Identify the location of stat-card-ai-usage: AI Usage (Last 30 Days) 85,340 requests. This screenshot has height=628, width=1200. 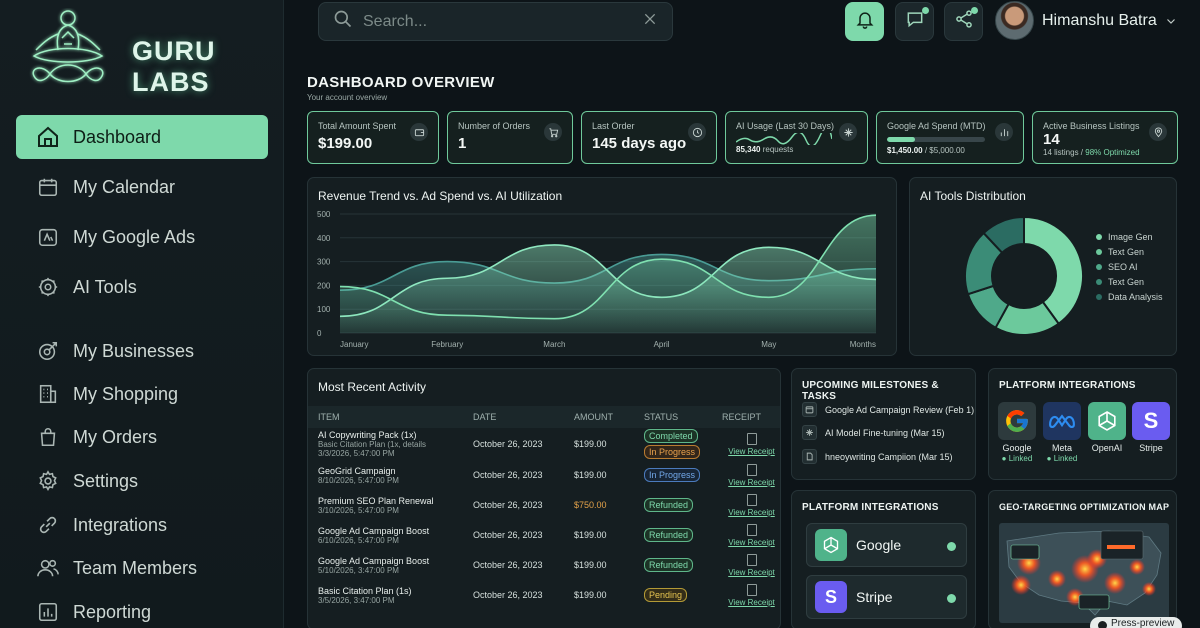
(796, 137).